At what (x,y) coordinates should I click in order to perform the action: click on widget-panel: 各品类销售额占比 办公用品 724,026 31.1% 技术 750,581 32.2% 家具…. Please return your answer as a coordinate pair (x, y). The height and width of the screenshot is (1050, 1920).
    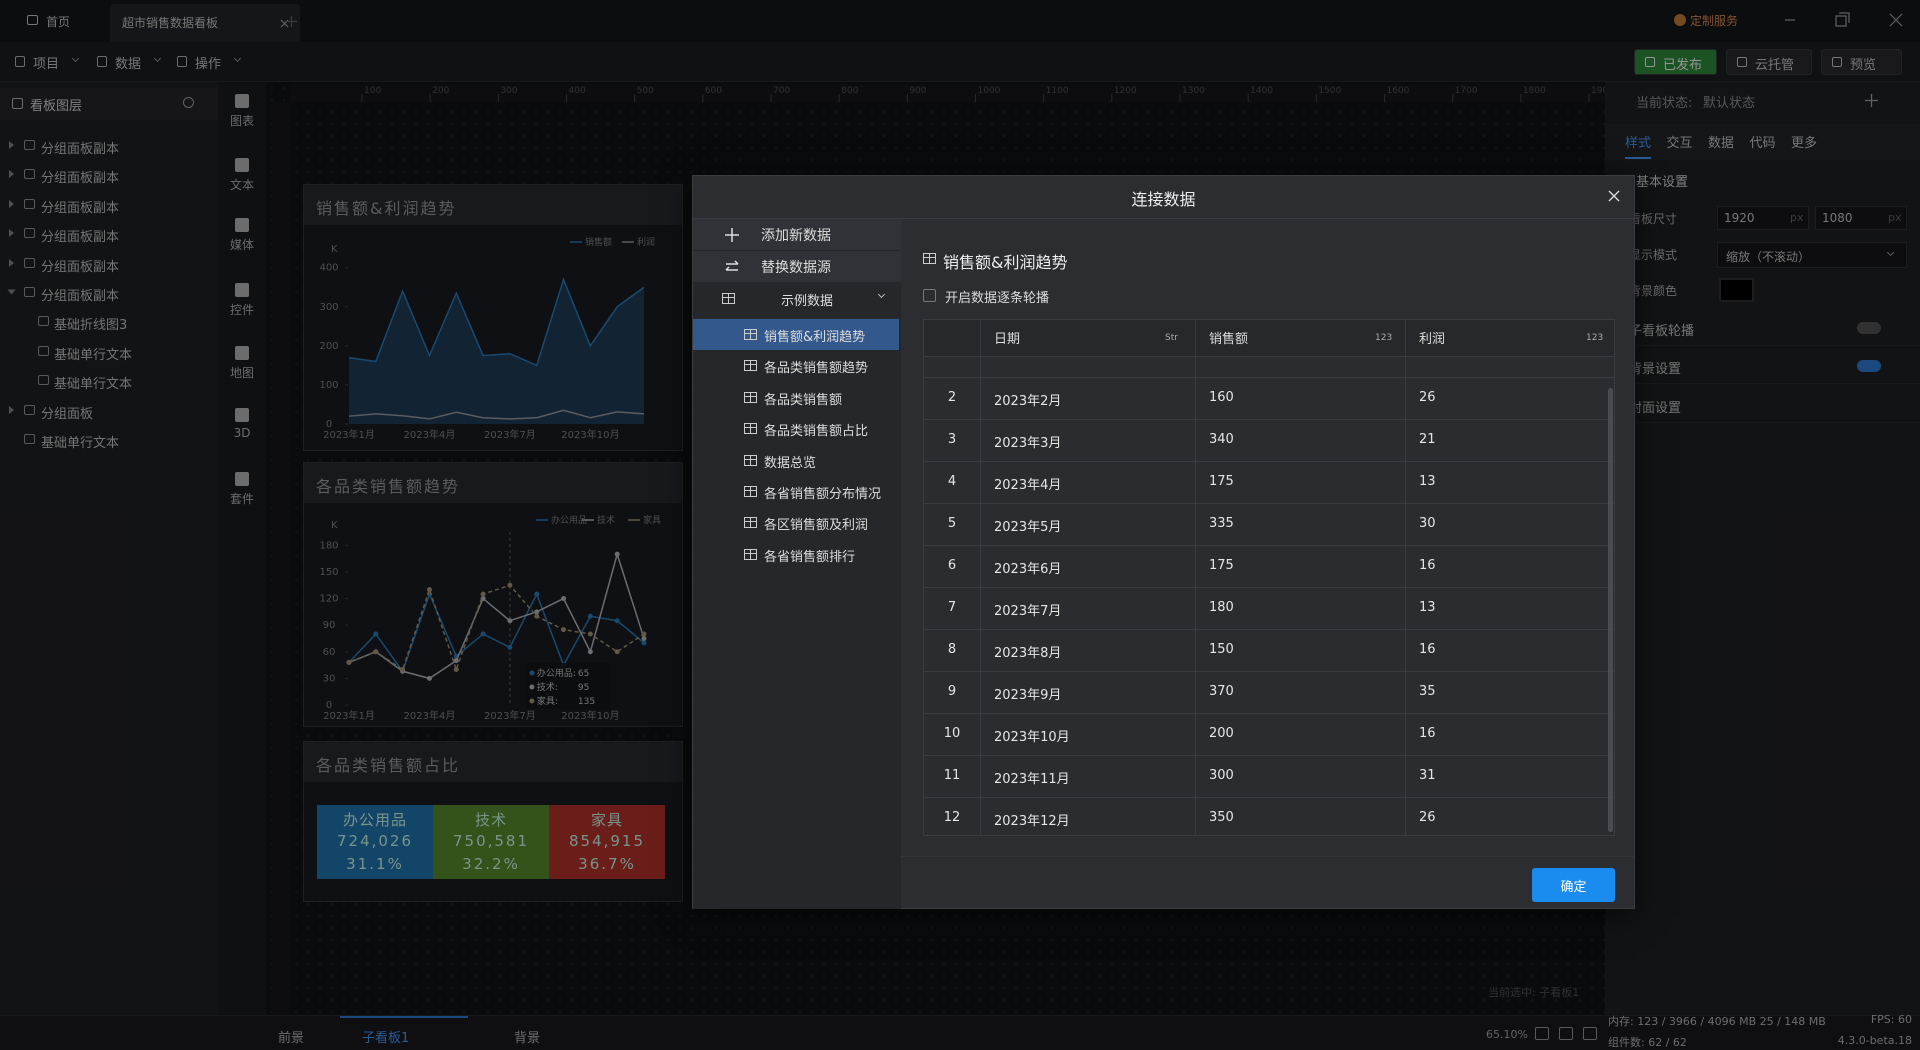
    Looking at the image, I should click on (493, 821).